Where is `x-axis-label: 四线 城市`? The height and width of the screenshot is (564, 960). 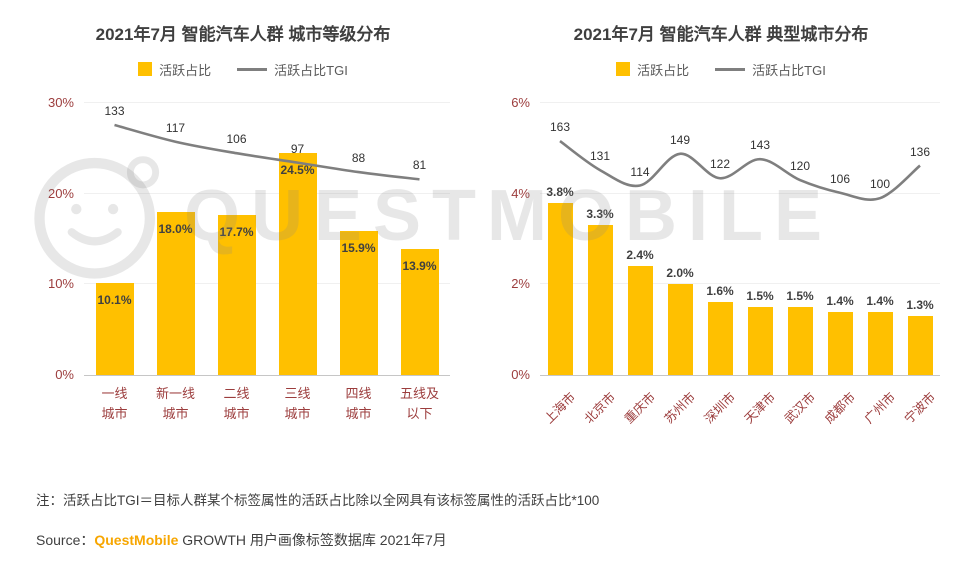 x-axis-label: 四线 城市 is located at coordinates (358, 404).